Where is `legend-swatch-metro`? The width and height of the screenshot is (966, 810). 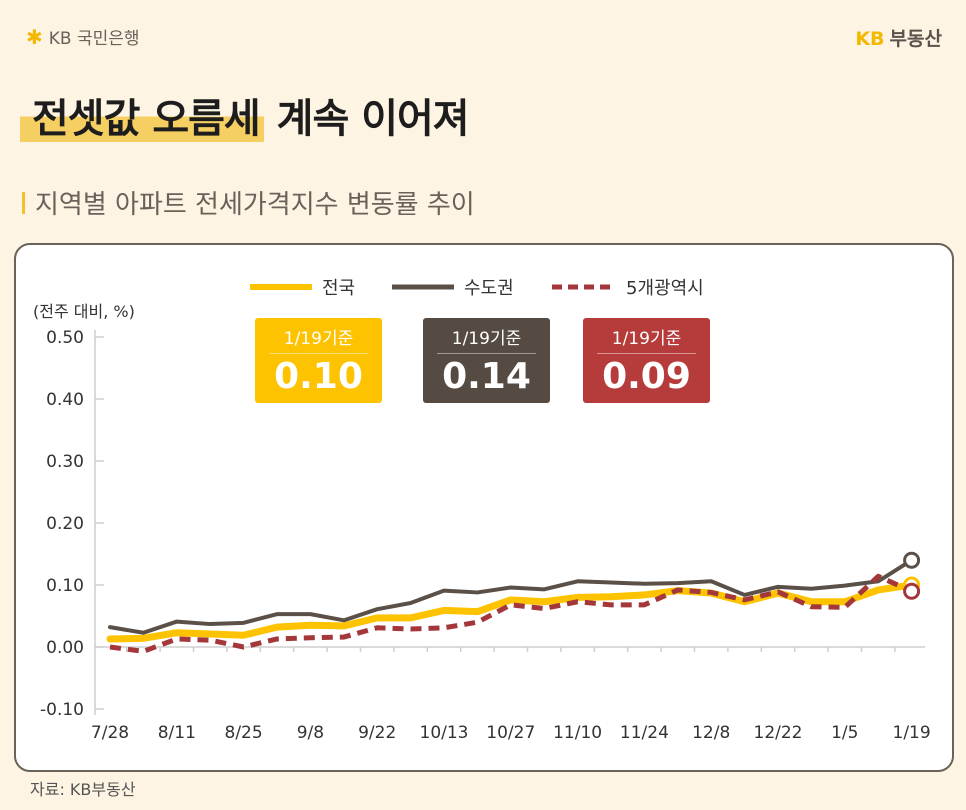
legend-swatch-metro is located at coordinates (584, 287).